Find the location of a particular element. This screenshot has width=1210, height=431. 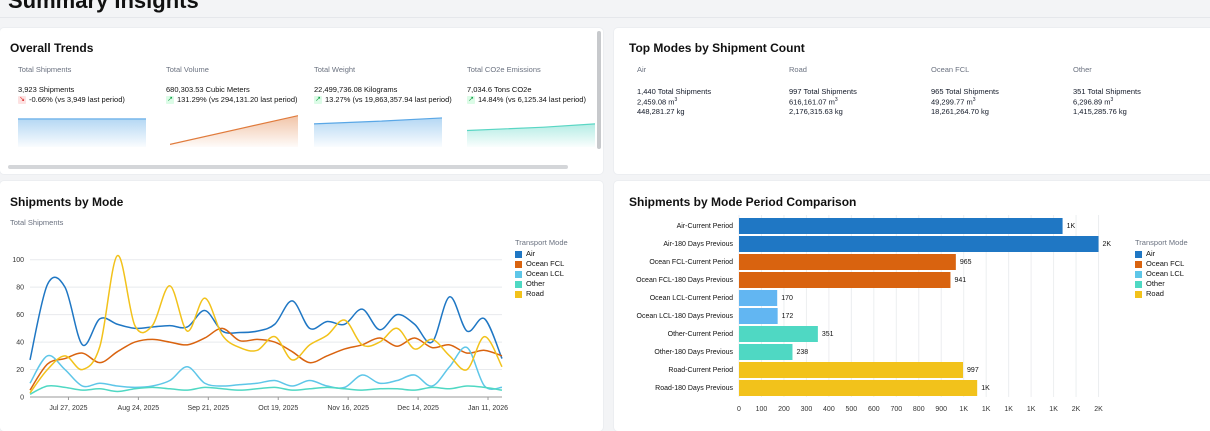

bar-category-label: Ocean LCL-180 Days Previous is located at coordinates (685, 316).